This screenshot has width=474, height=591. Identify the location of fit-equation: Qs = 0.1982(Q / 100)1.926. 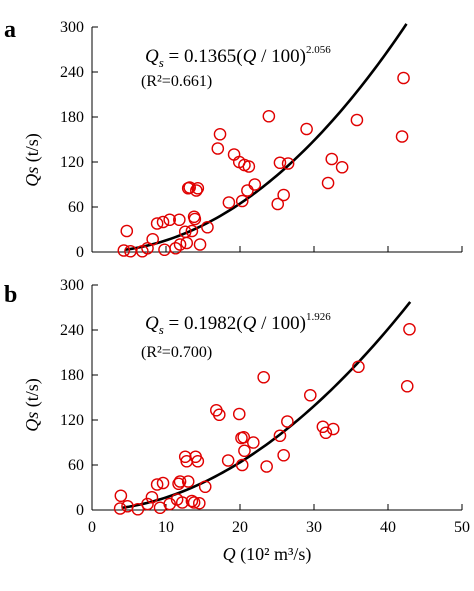
(238, 324).